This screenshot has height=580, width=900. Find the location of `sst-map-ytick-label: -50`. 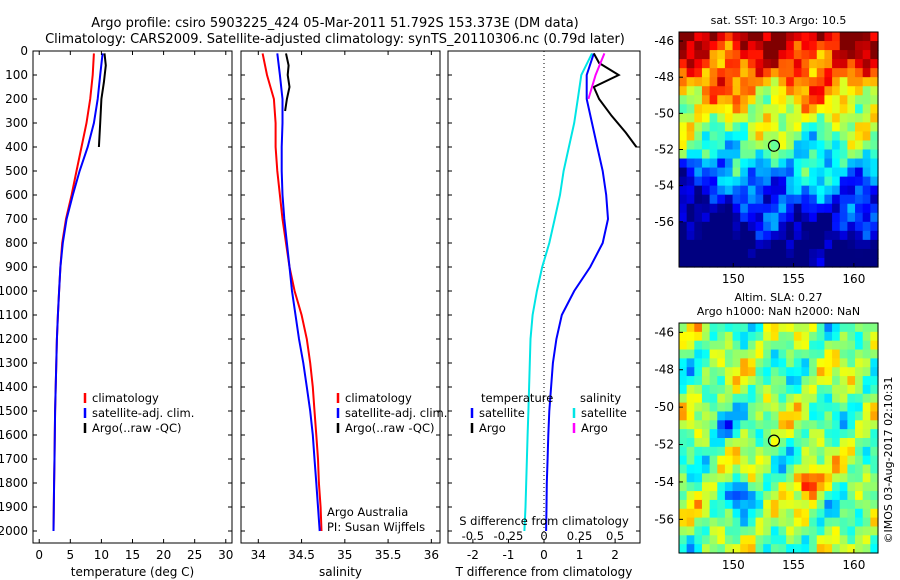

sst-map-ytick-label: -50 is located at coordinates (664, 113).